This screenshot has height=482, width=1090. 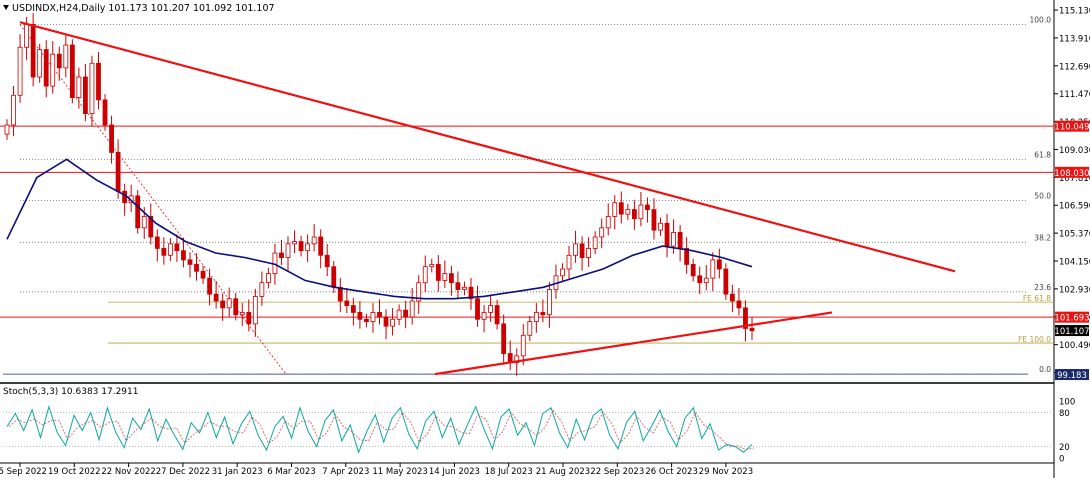 What do you see at coordinates (1064, 414) in the screenshot?
I see `stoch-tick-label: 80` at bounding box center [1064, 414].